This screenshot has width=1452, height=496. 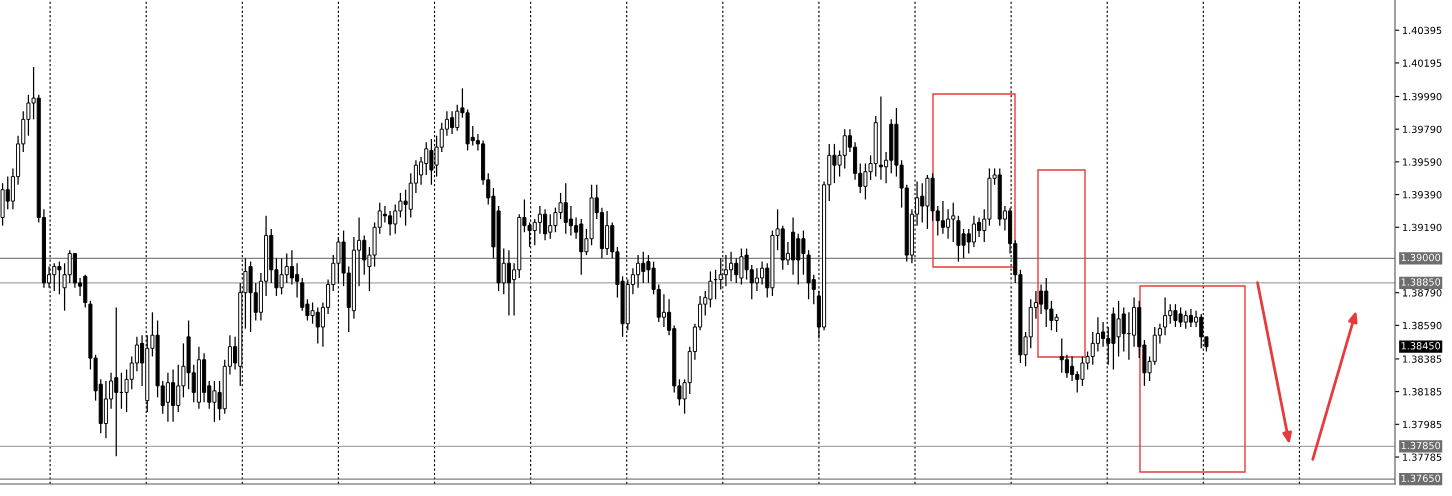 What do you see at coordinates (1422, 96) in the screenshot?
I see `y-tick-label: 1.39990` at bounding box center [1422, 96].